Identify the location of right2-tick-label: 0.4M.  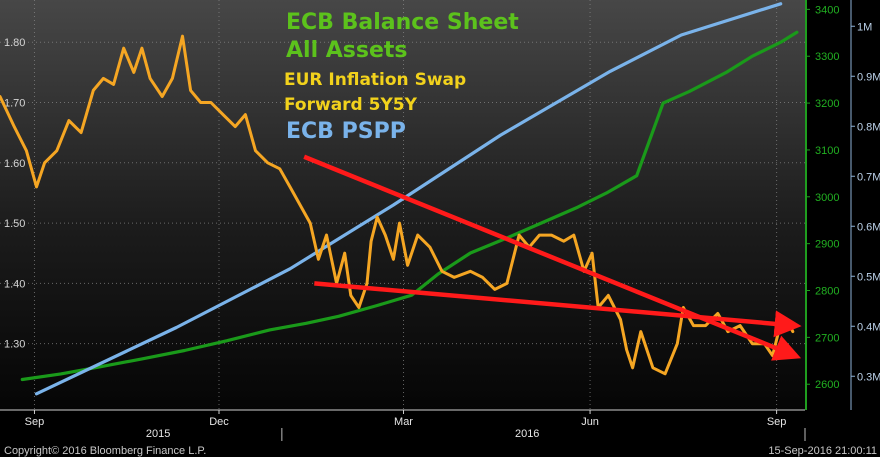
(868, 327).